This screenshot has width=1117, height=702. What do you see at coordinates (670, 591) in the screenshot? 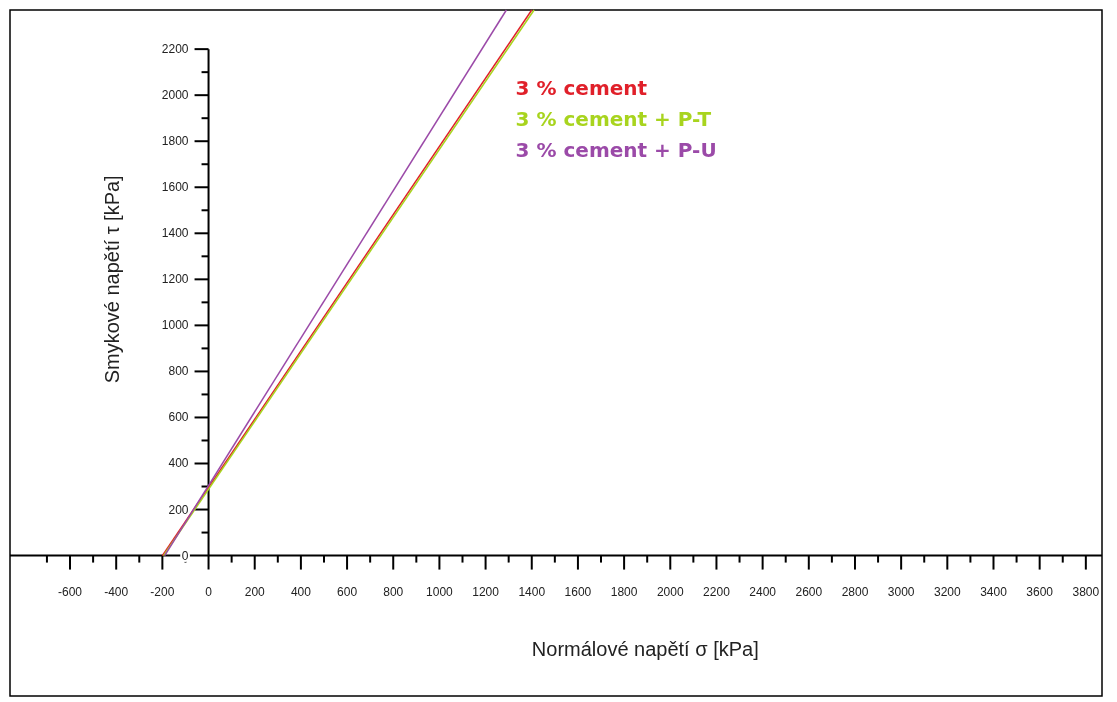
I see `x-tick-label: 2000` at bounding box center [670, 591].